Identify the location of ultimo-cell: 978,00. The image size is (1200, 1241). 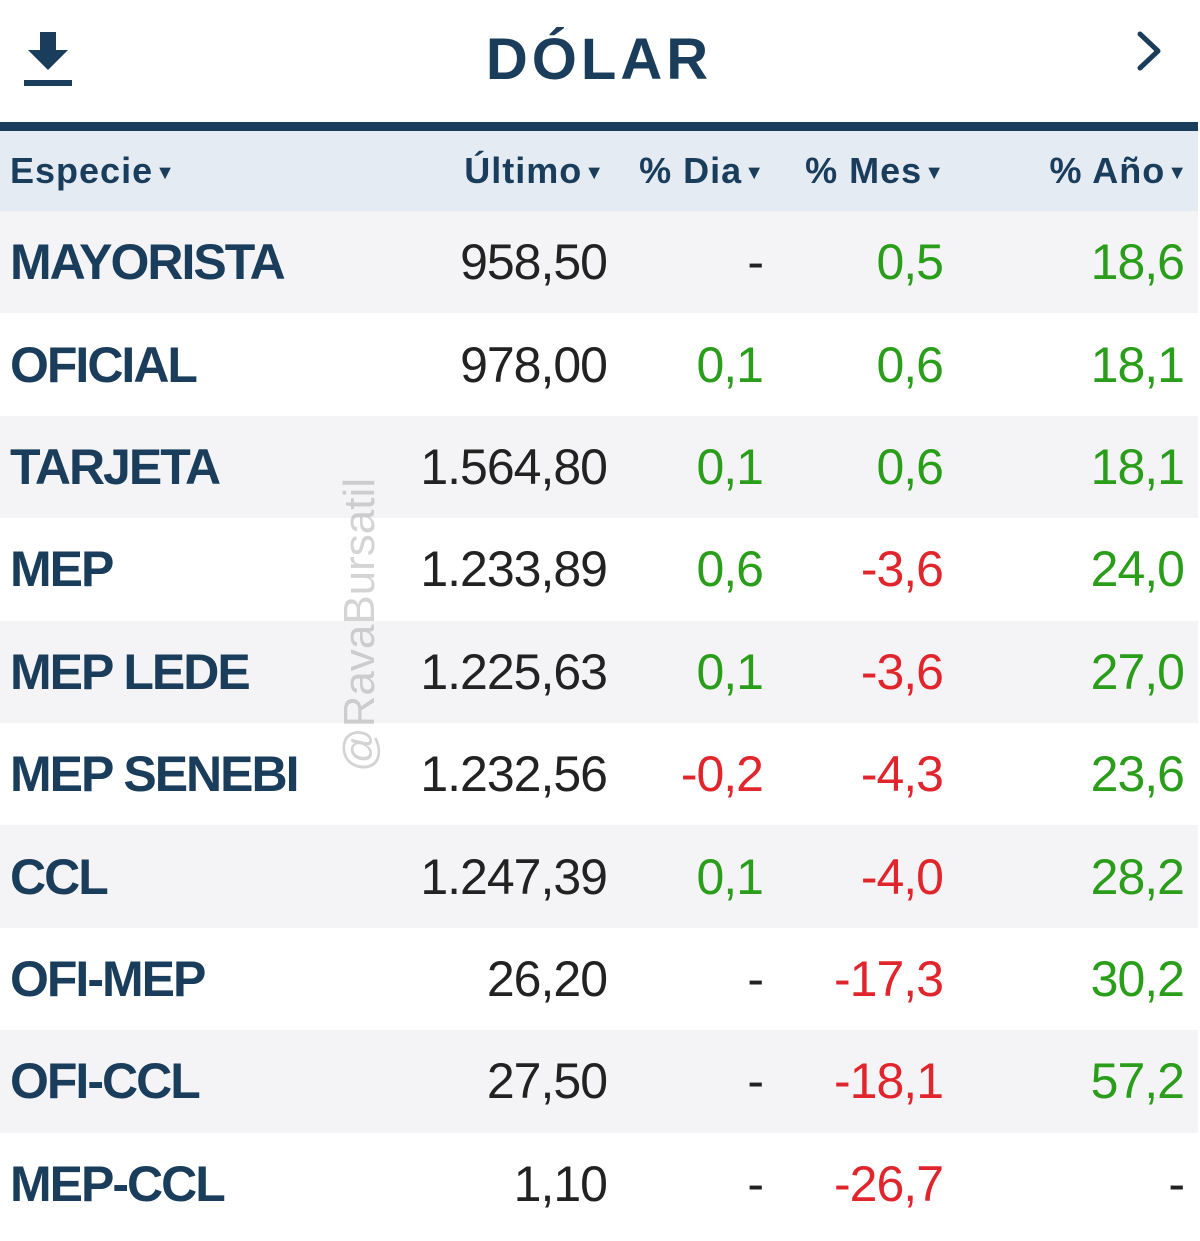
(534, 364).